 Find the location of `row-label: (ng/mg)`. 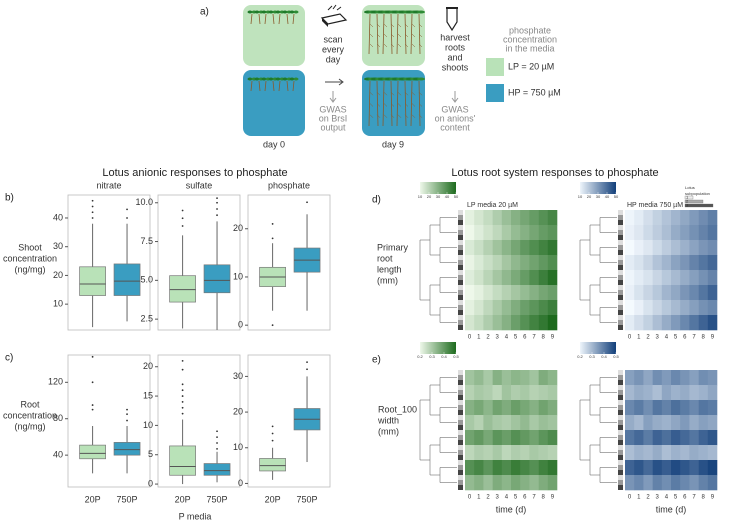

row-label: (ng/mg) is located at coordinates (29, 269).